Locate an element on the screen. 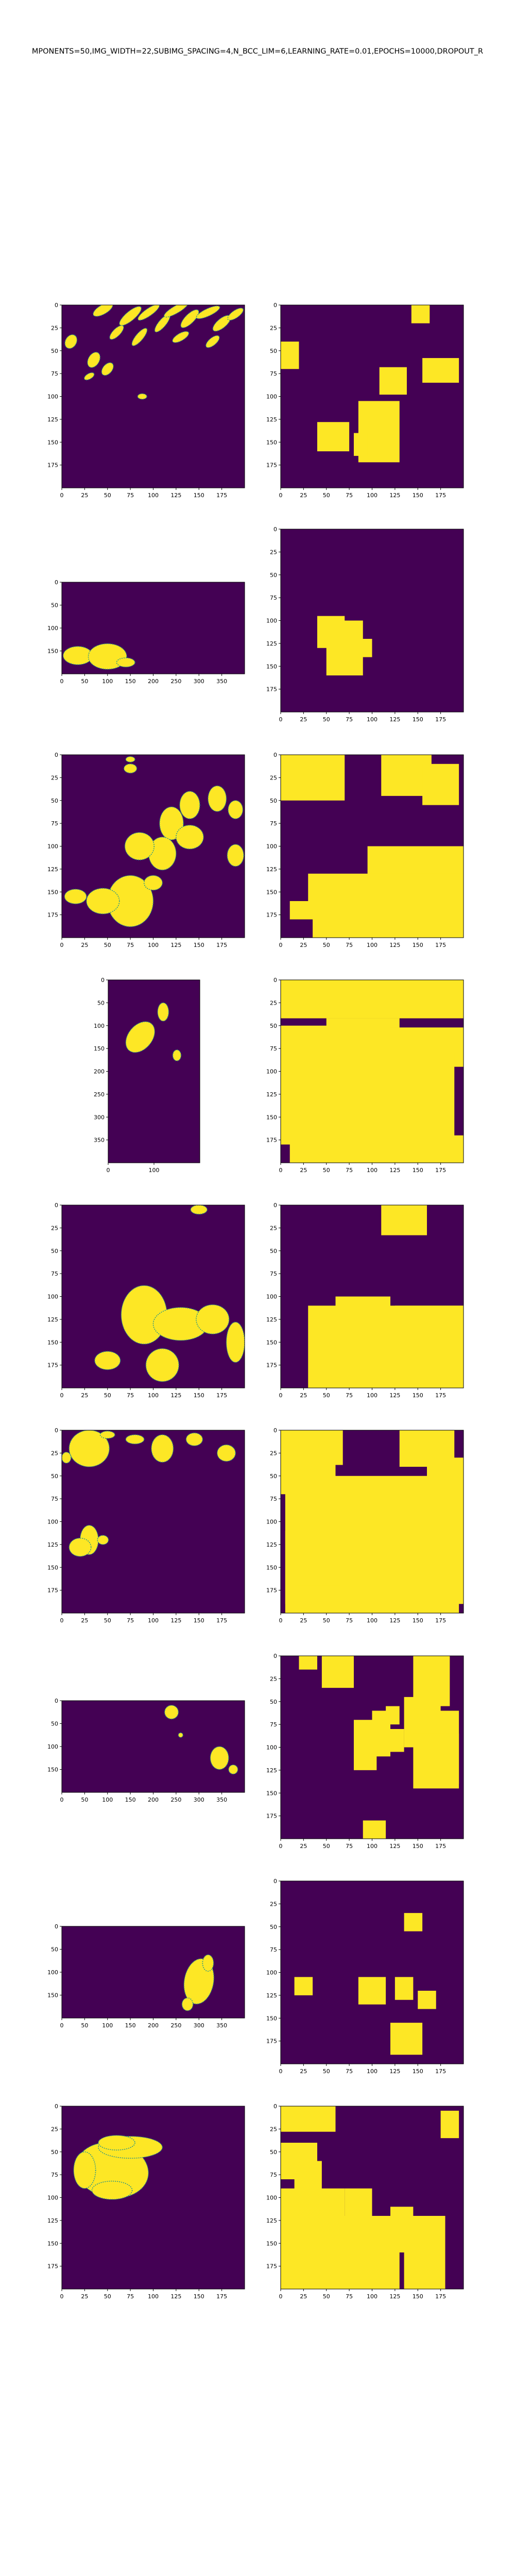 The height and width of the screenshot is (2576, 515). subplot-4: 0 25 50 75 100 125 150 175 0 25 50 75 100 125 150 175 is located at coordinates (365, 624).